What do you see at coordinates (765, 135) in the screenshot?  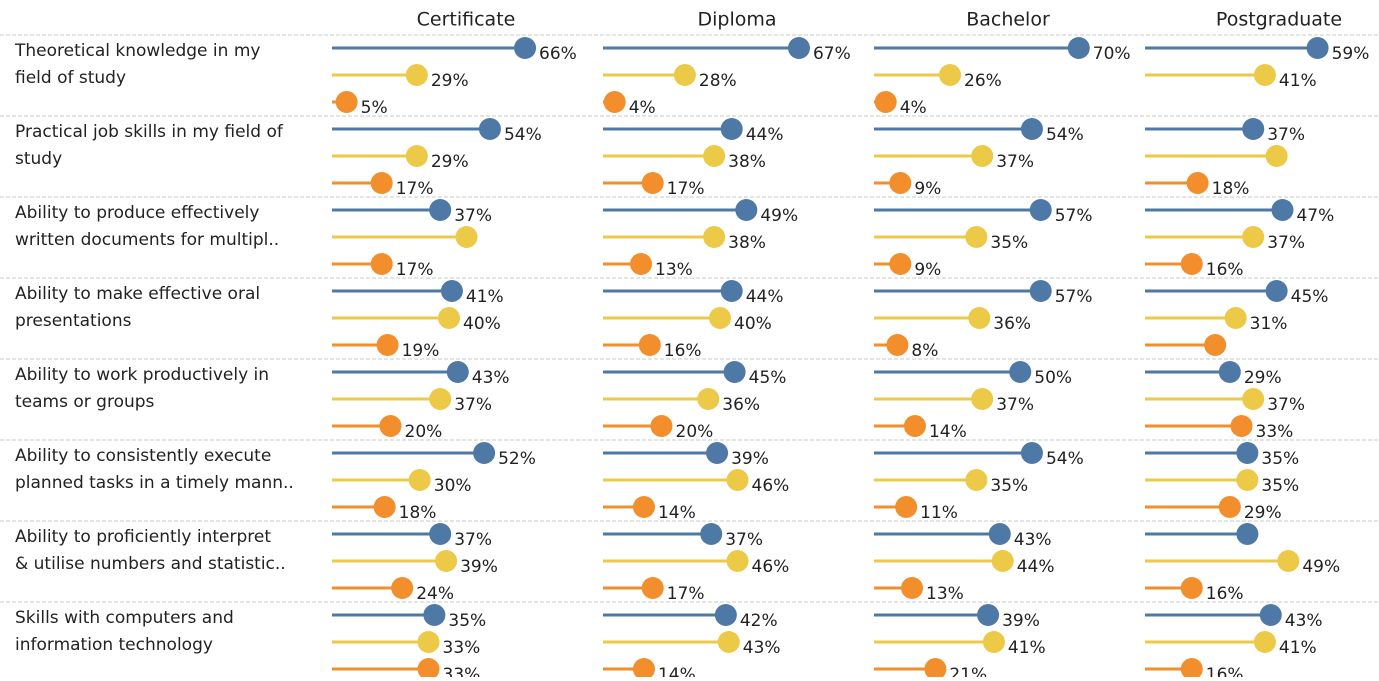 I see `value-label: 44%` at bounding box center [765, 135].